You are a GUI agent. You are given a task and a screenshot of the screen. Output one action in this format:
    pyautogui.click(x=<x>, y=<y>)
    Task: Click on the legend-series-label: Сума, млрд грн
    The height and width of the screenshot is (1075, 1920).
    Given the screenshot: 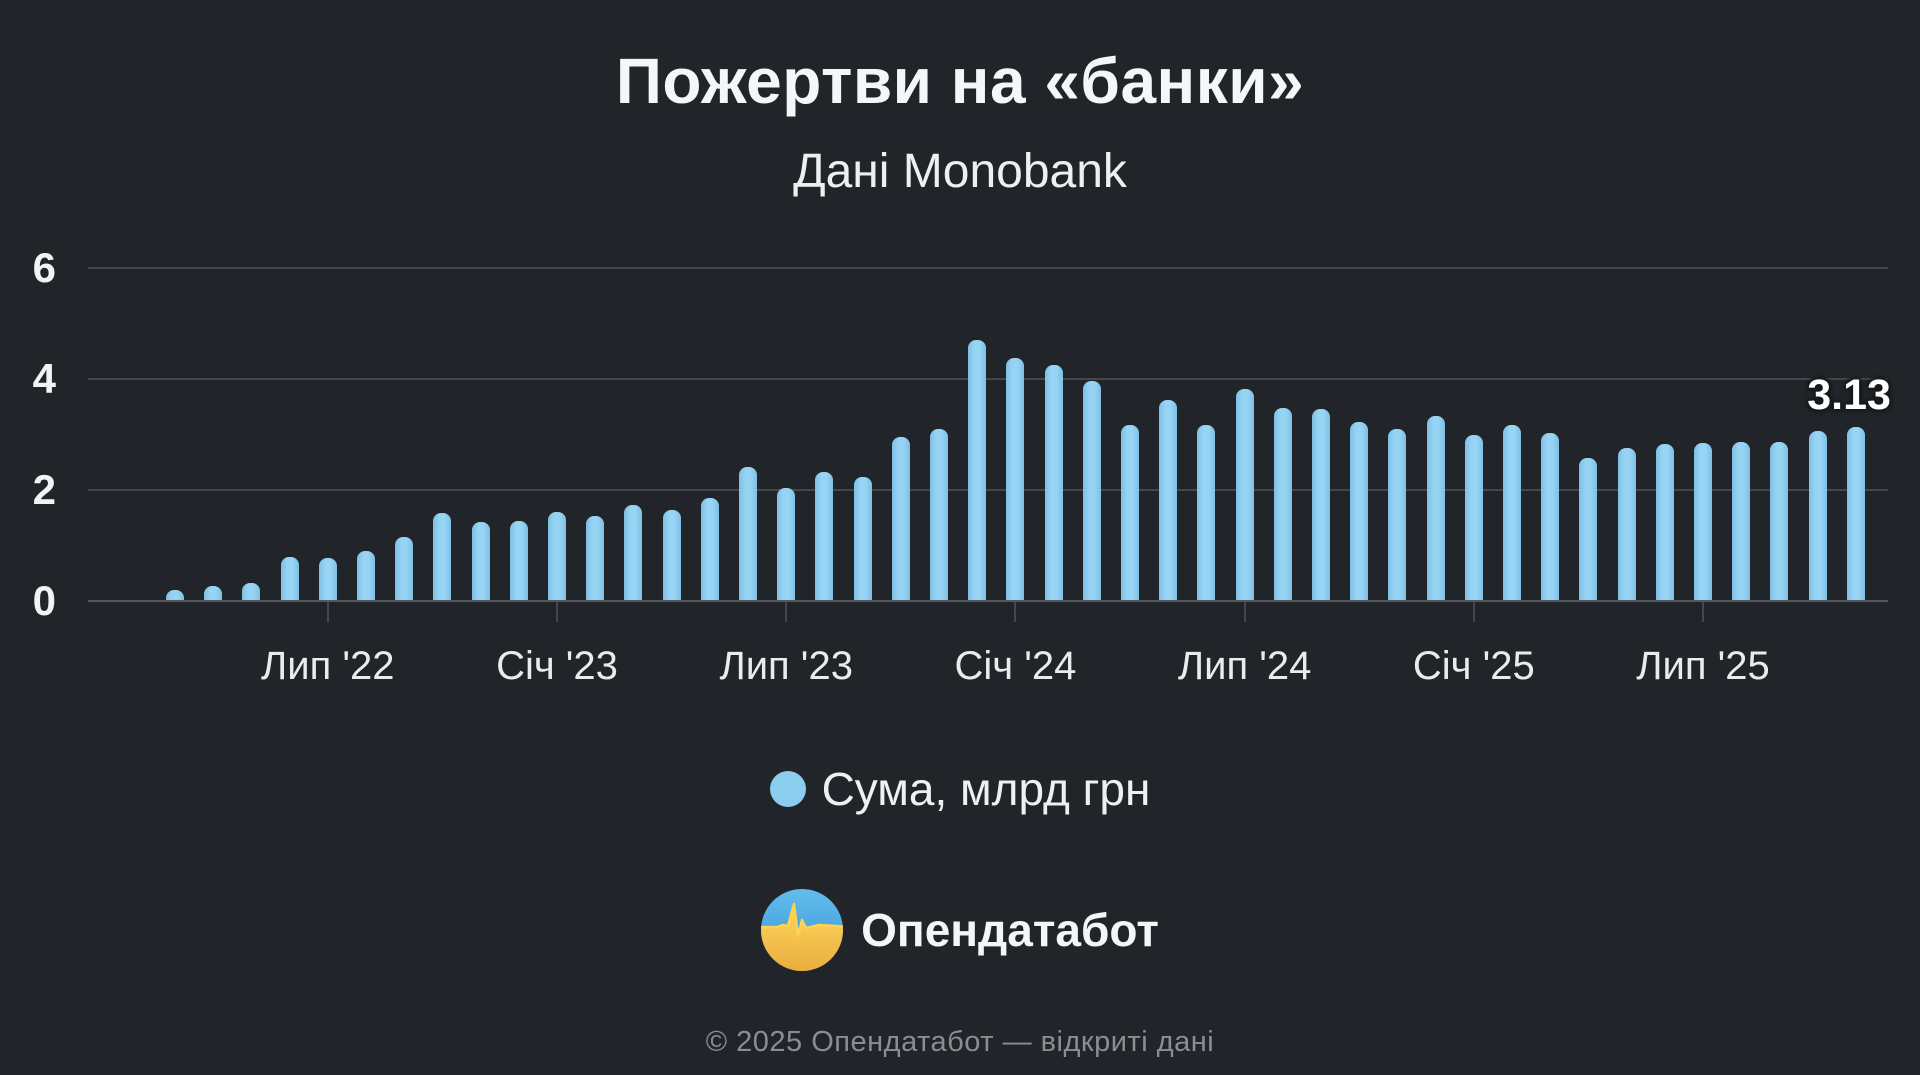 What is the action you would take?
    pyautogui.click(x=986, y=789)
    